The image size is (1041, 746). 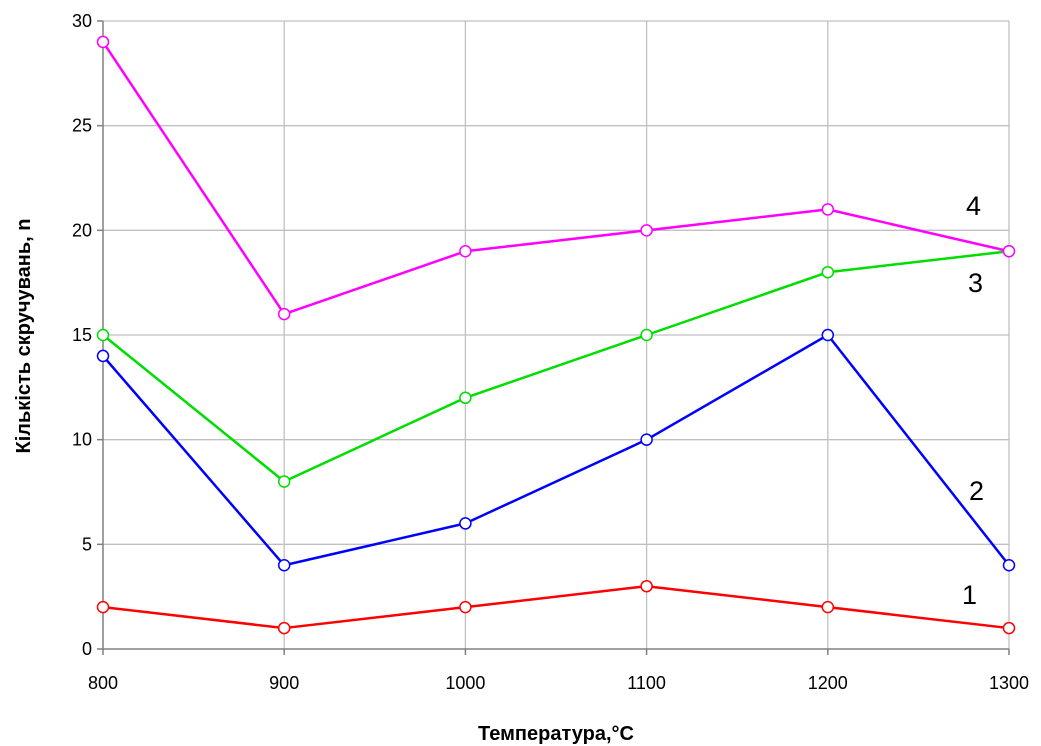 I want to click on series-3-label: 3, so click(x=975, y=283).